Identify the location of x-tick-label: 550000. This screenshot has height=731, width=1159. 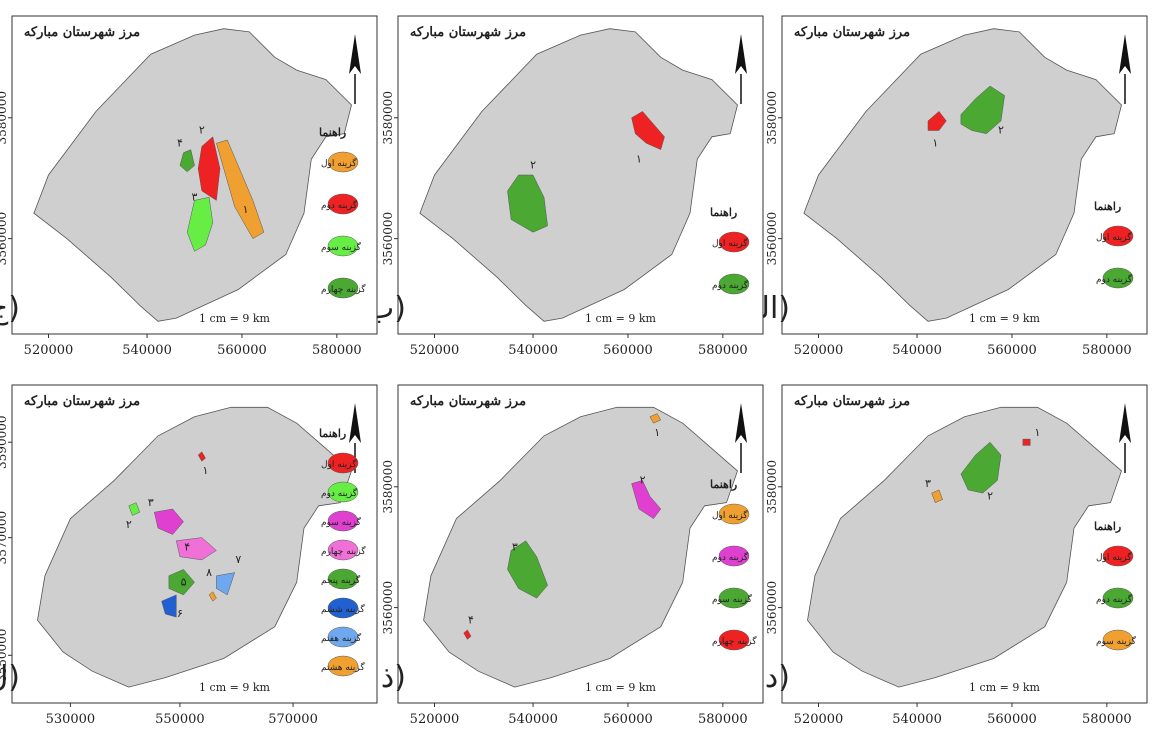
(180, 719).